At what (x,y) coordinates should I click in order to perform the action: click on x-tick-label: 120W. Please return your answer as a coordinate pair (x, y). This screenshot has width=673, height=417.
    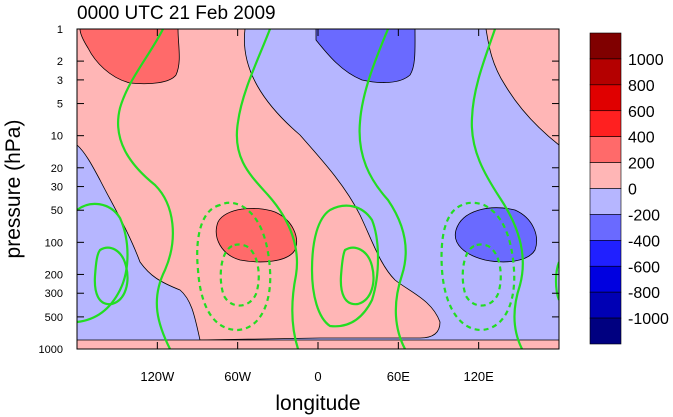
    Looking at the image, I should click on (157, 376).